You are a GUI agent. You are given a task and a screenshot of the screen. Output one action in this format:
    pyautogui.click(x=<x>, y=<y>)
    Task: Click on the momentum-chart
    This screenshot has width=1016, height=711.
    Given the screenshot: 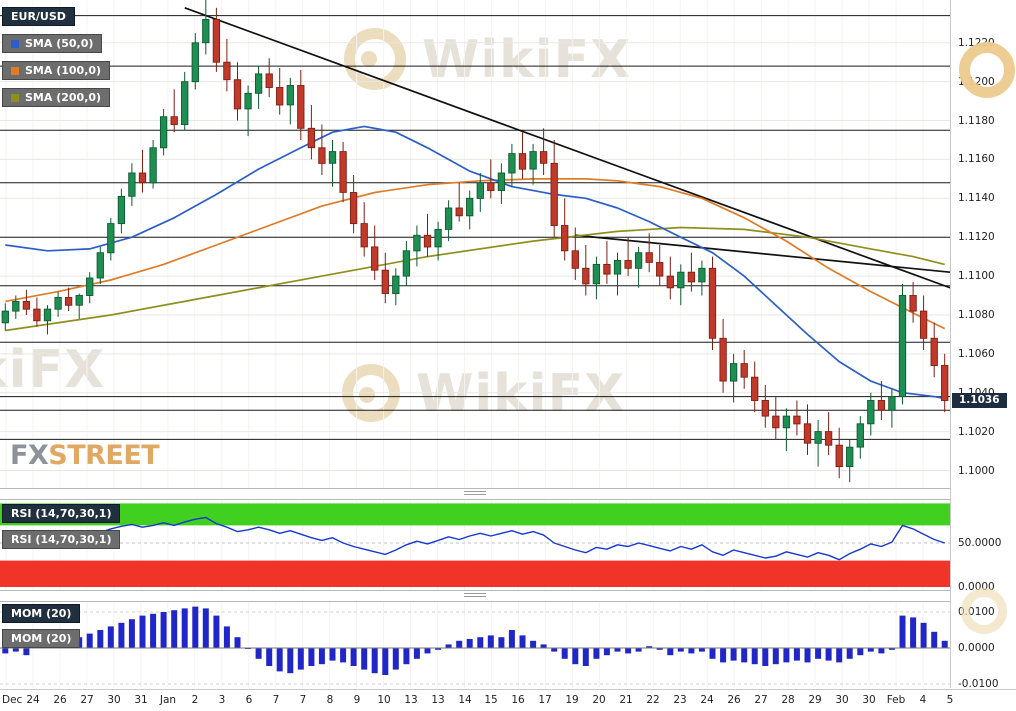 What is the action you would take?
    pyautogui.click(x=475, y=645)
    